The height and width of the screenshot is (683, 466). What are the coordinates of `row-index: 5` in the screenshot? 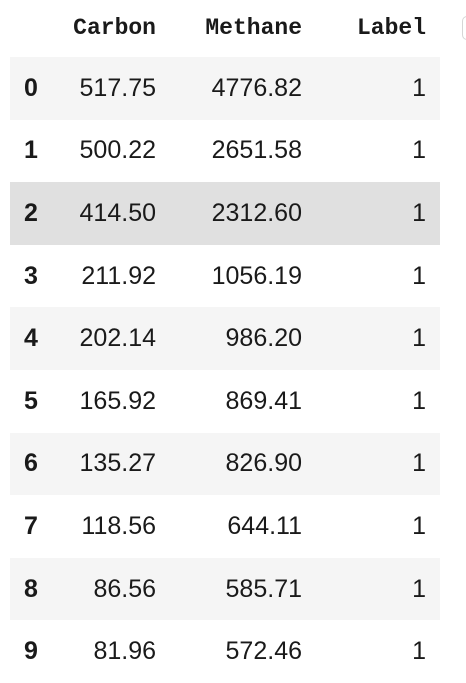 It's located at (31, 400).